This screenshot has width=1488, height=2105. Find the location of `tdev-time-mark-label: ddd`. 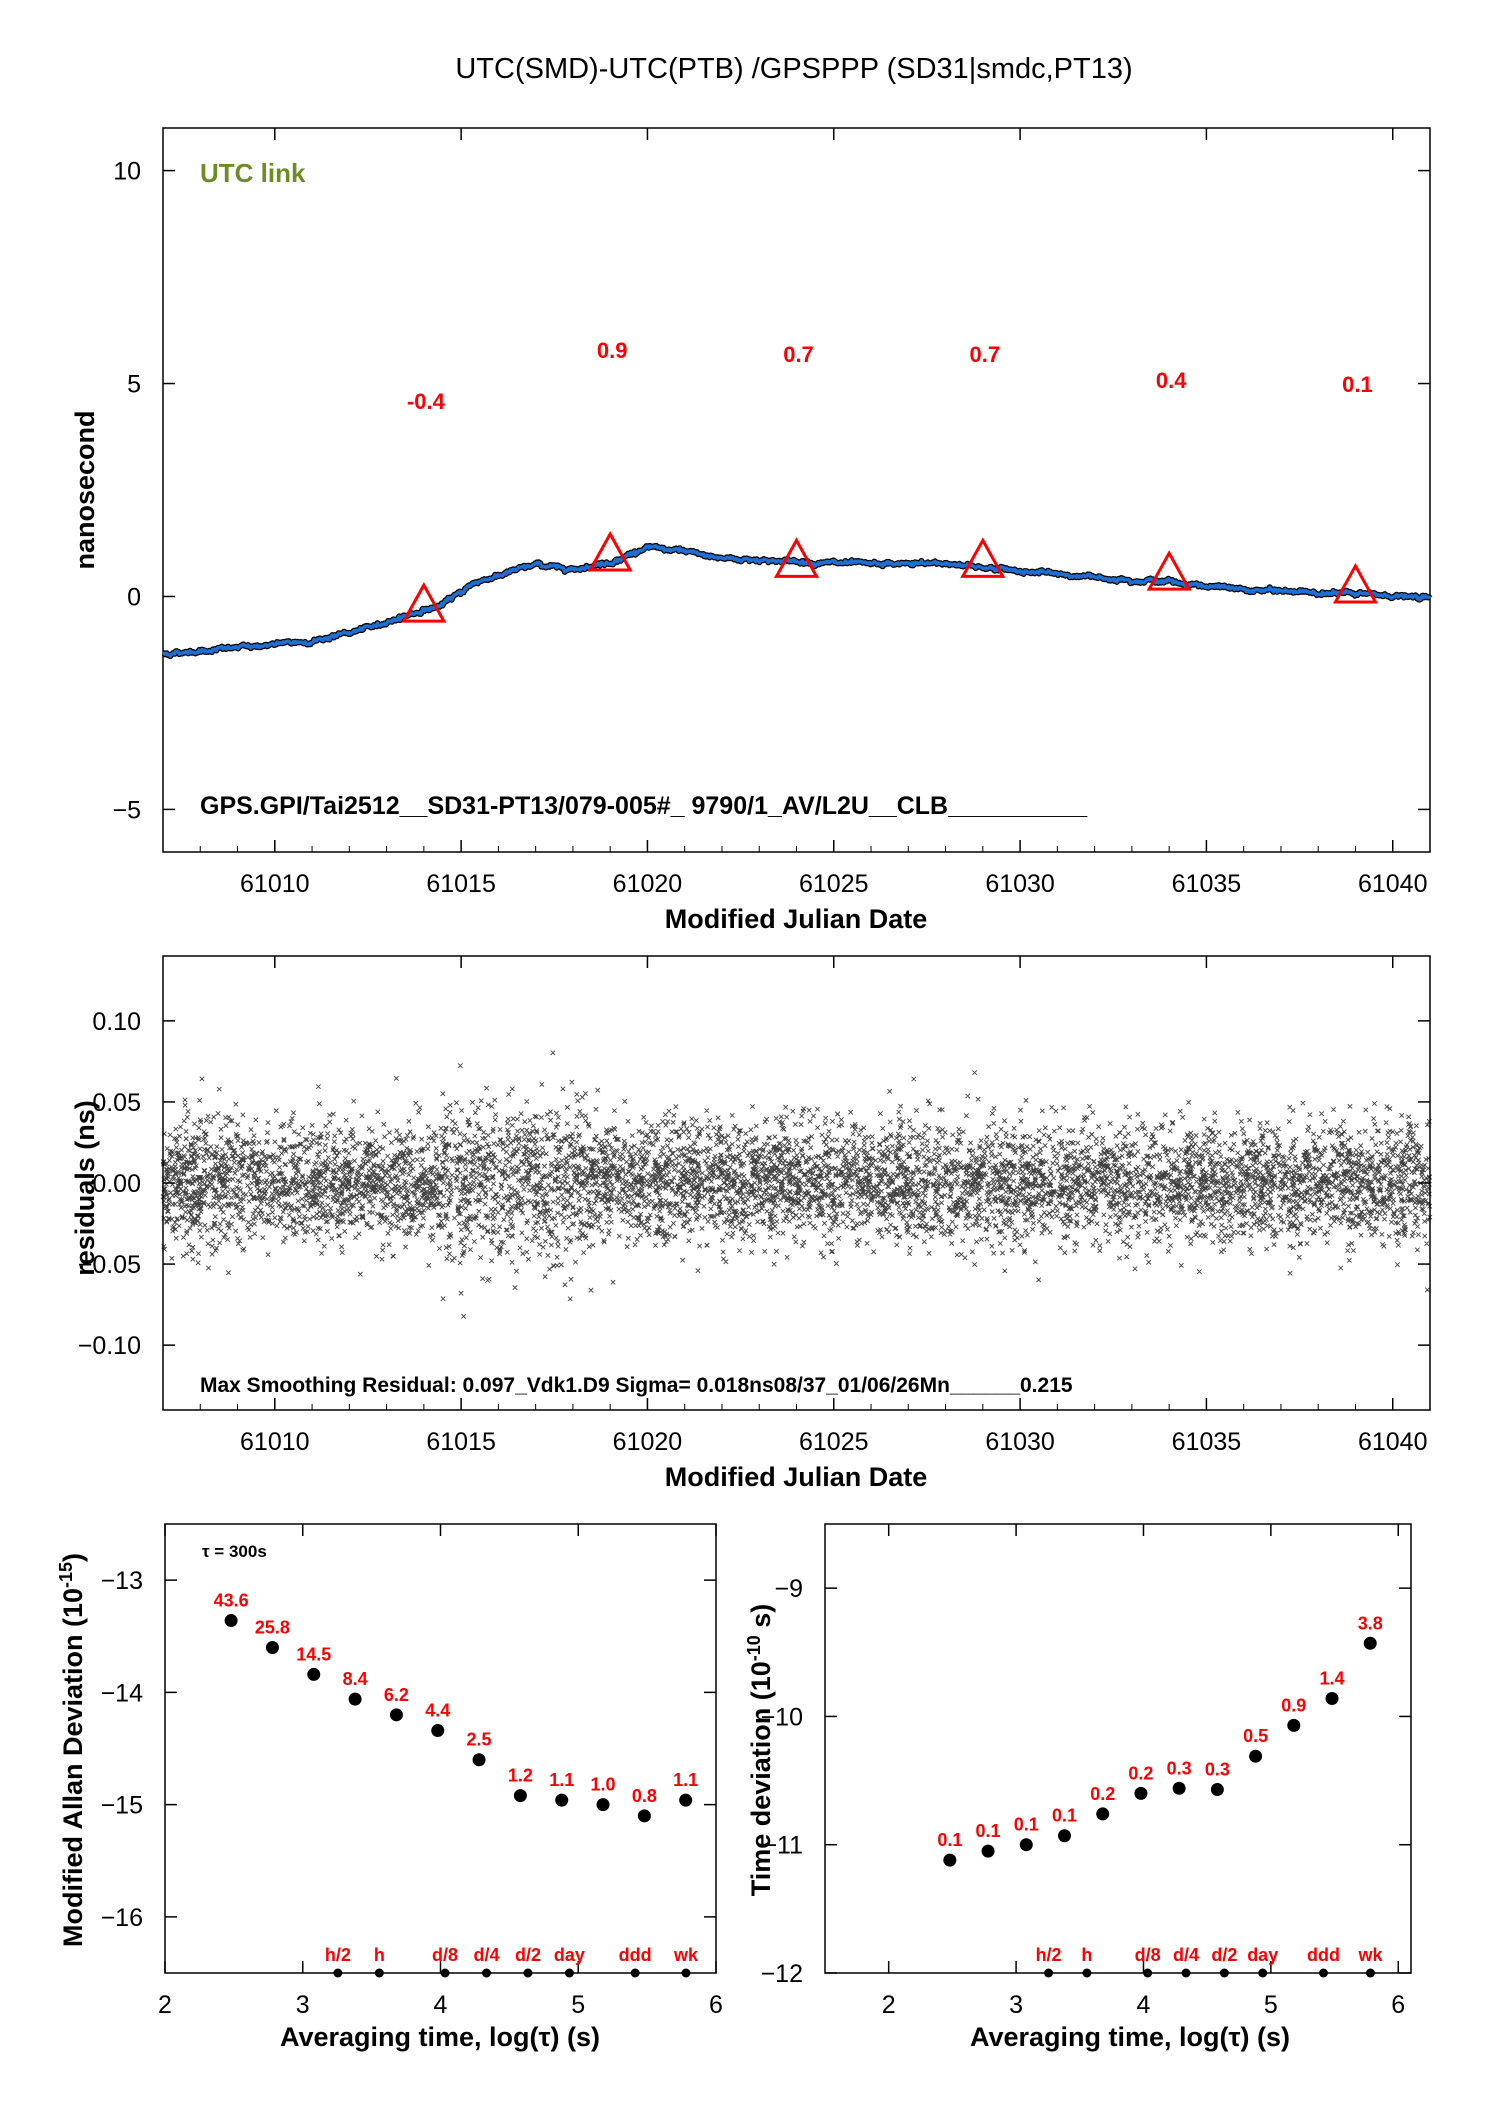

tdev-time-mark-label: ddd is located at coordinates (1323, 1955).